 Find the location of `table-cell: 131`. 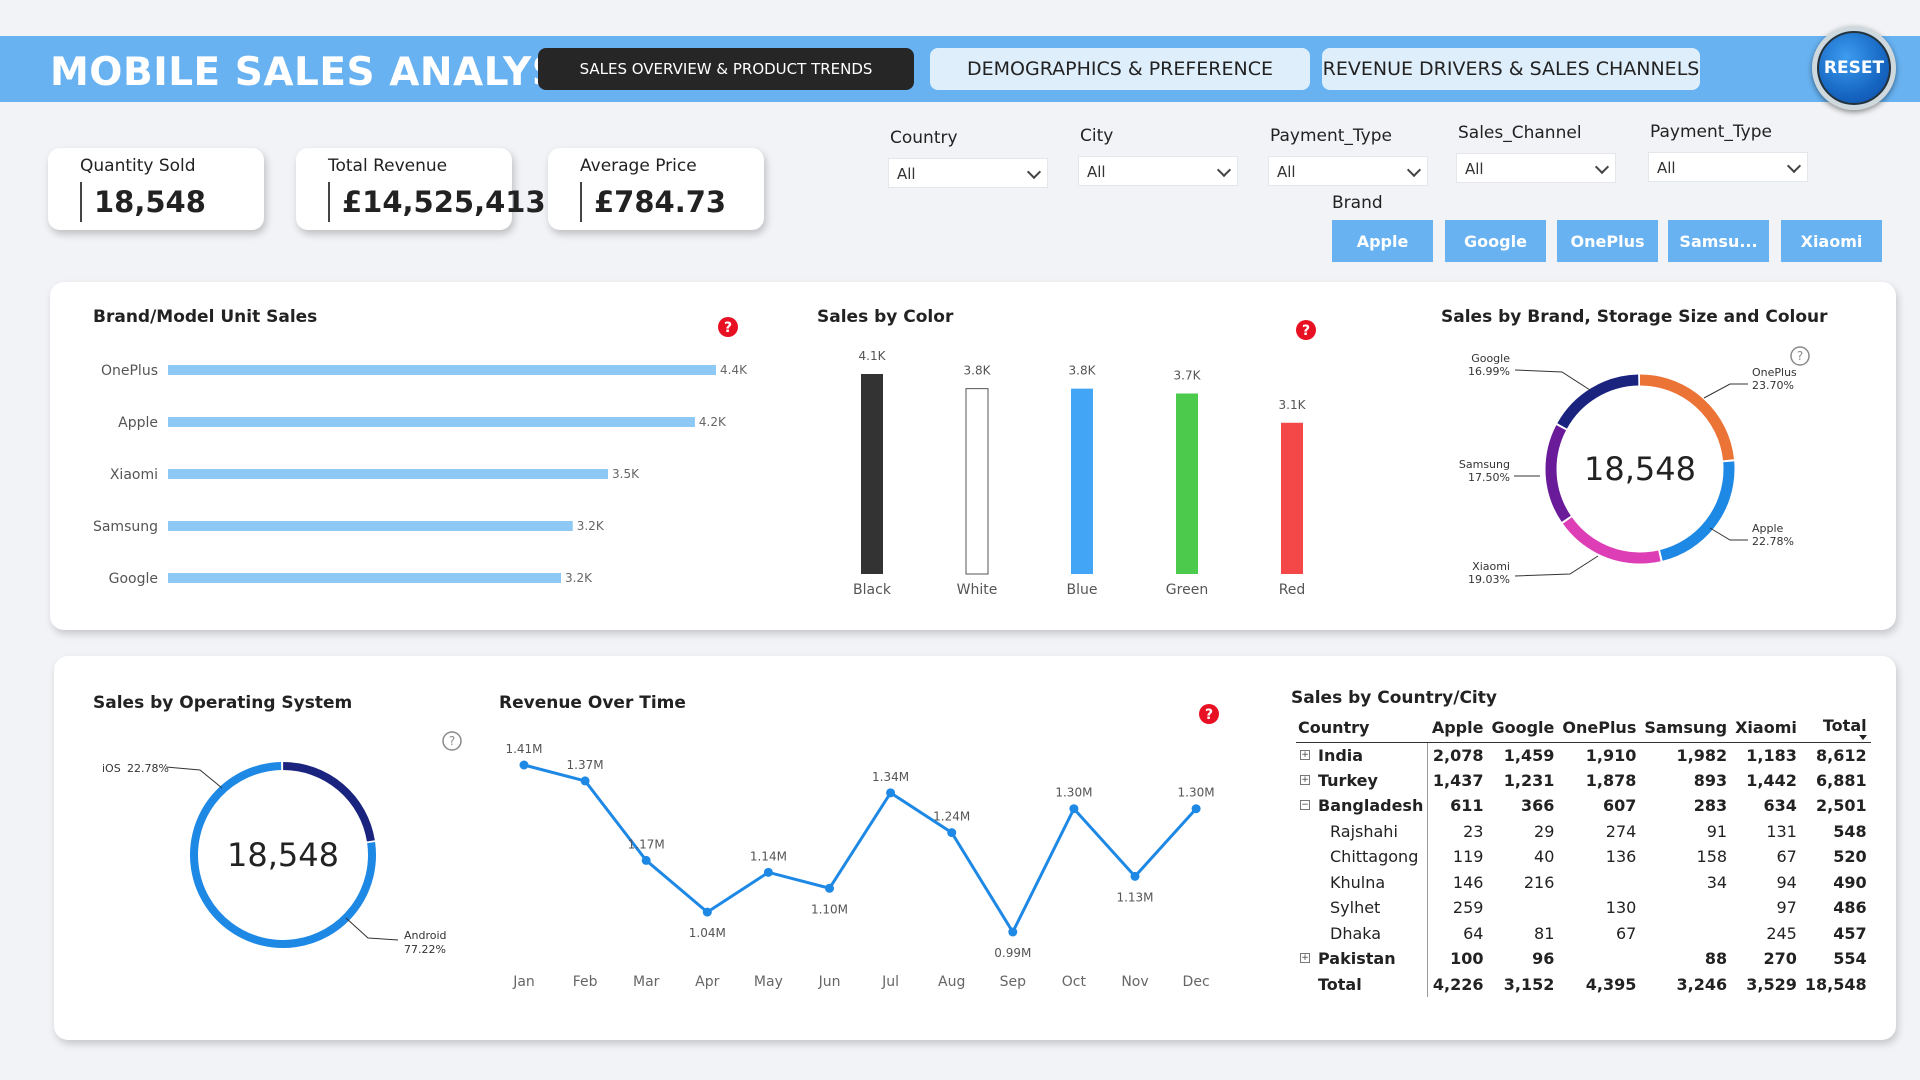

table-cell: 131 is located at coordinates (1781, 831).